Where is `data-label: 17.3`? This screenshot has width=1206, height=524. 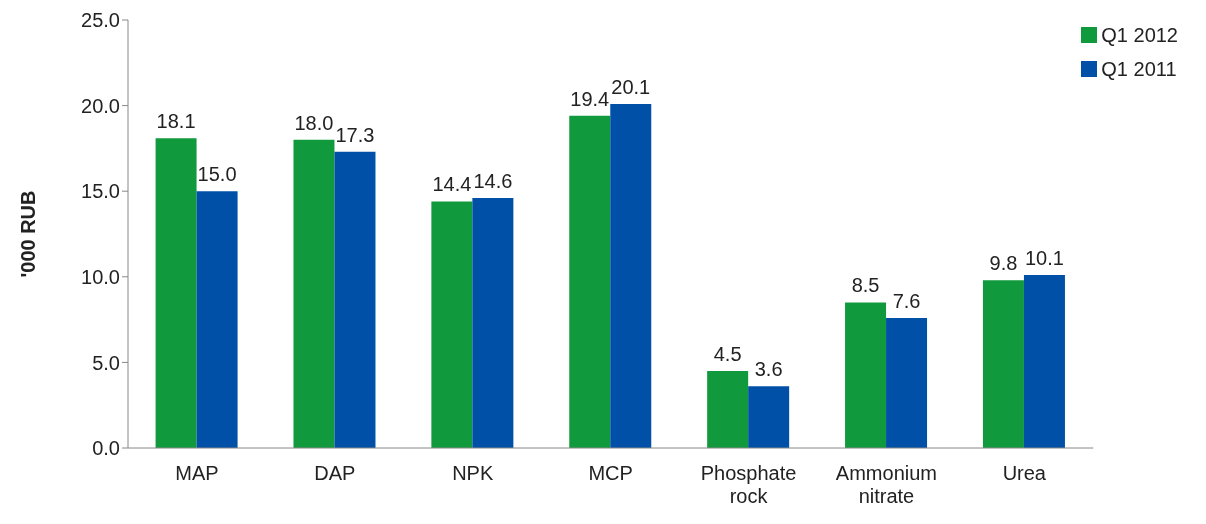
data-label: 17.3 is located at coordinates (355, 134).